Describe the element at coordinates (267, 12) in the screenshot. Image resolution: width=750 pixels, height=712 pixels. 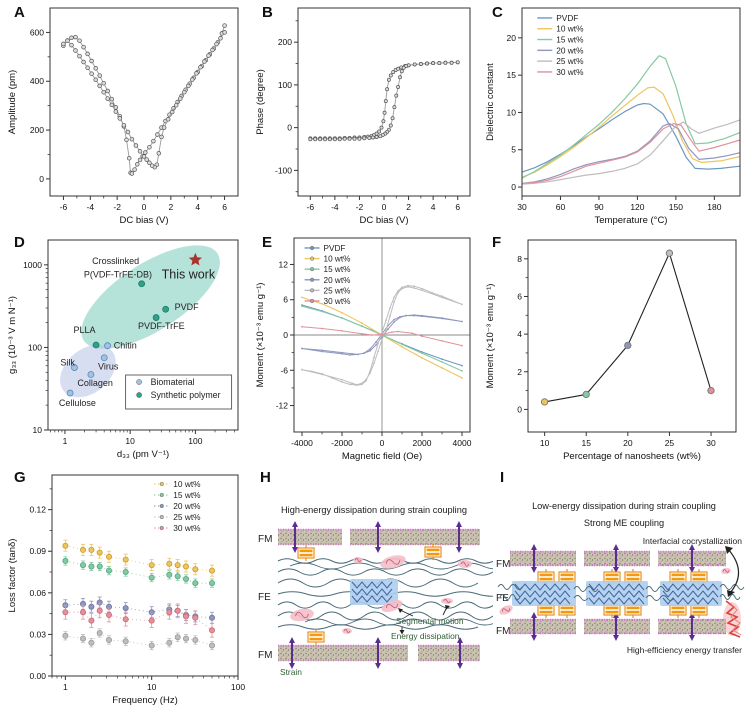
I see `panel-b-letter: B` at that location.